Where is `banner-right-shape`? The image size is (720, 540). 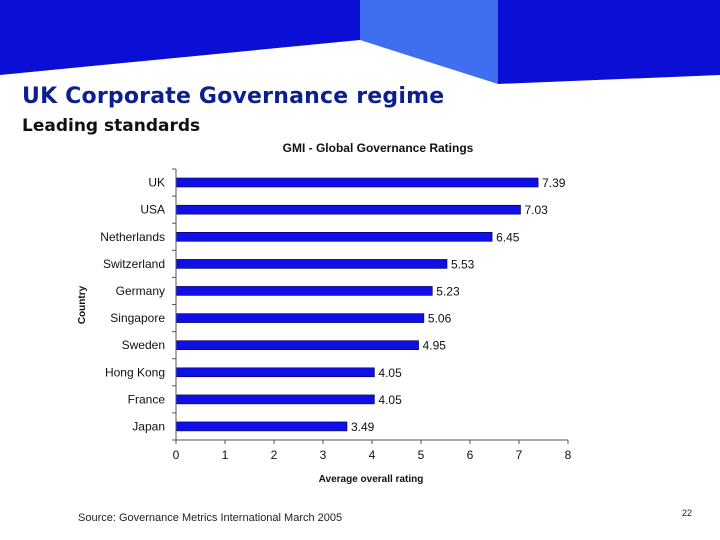 banner-right-shape is located at coordinates (609, 42).